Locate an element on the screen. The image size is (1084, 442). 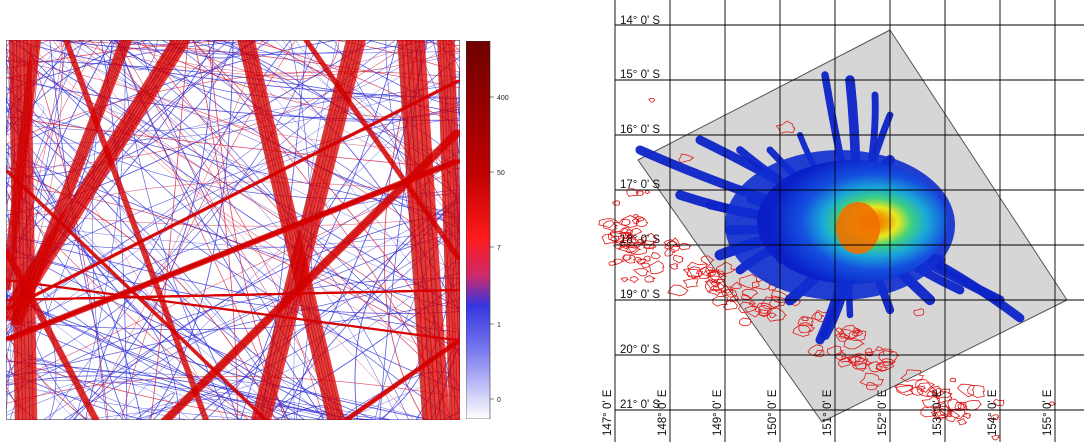
colorbar-tick-label: 50 is located at coordinates (501, 173).